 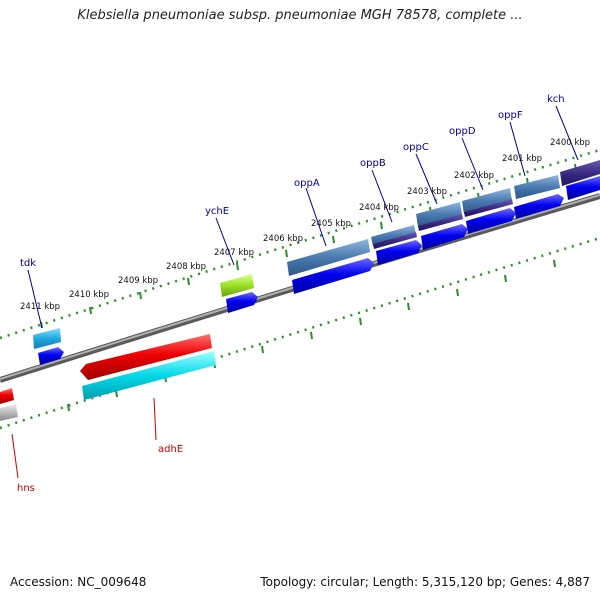 I want to click on gene-label-oppB: oppB, so click(x=373, y=163).